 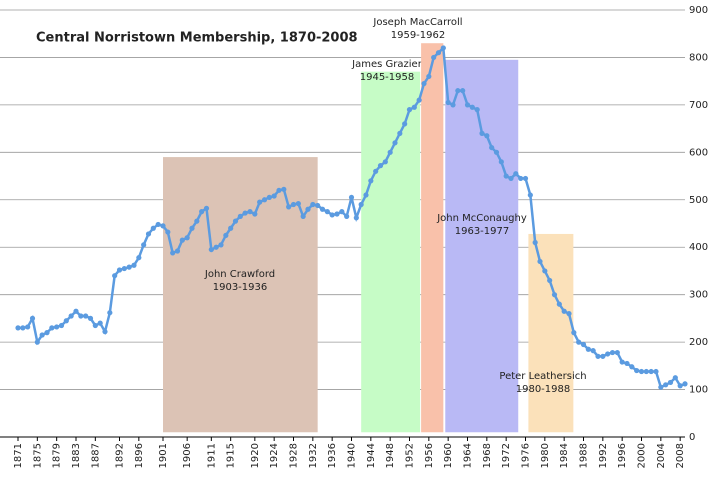 What do you see at coordinates (120, 455) in the screenshot?
I see `x-tick-label: 1892` at bounding box center [120, 455].